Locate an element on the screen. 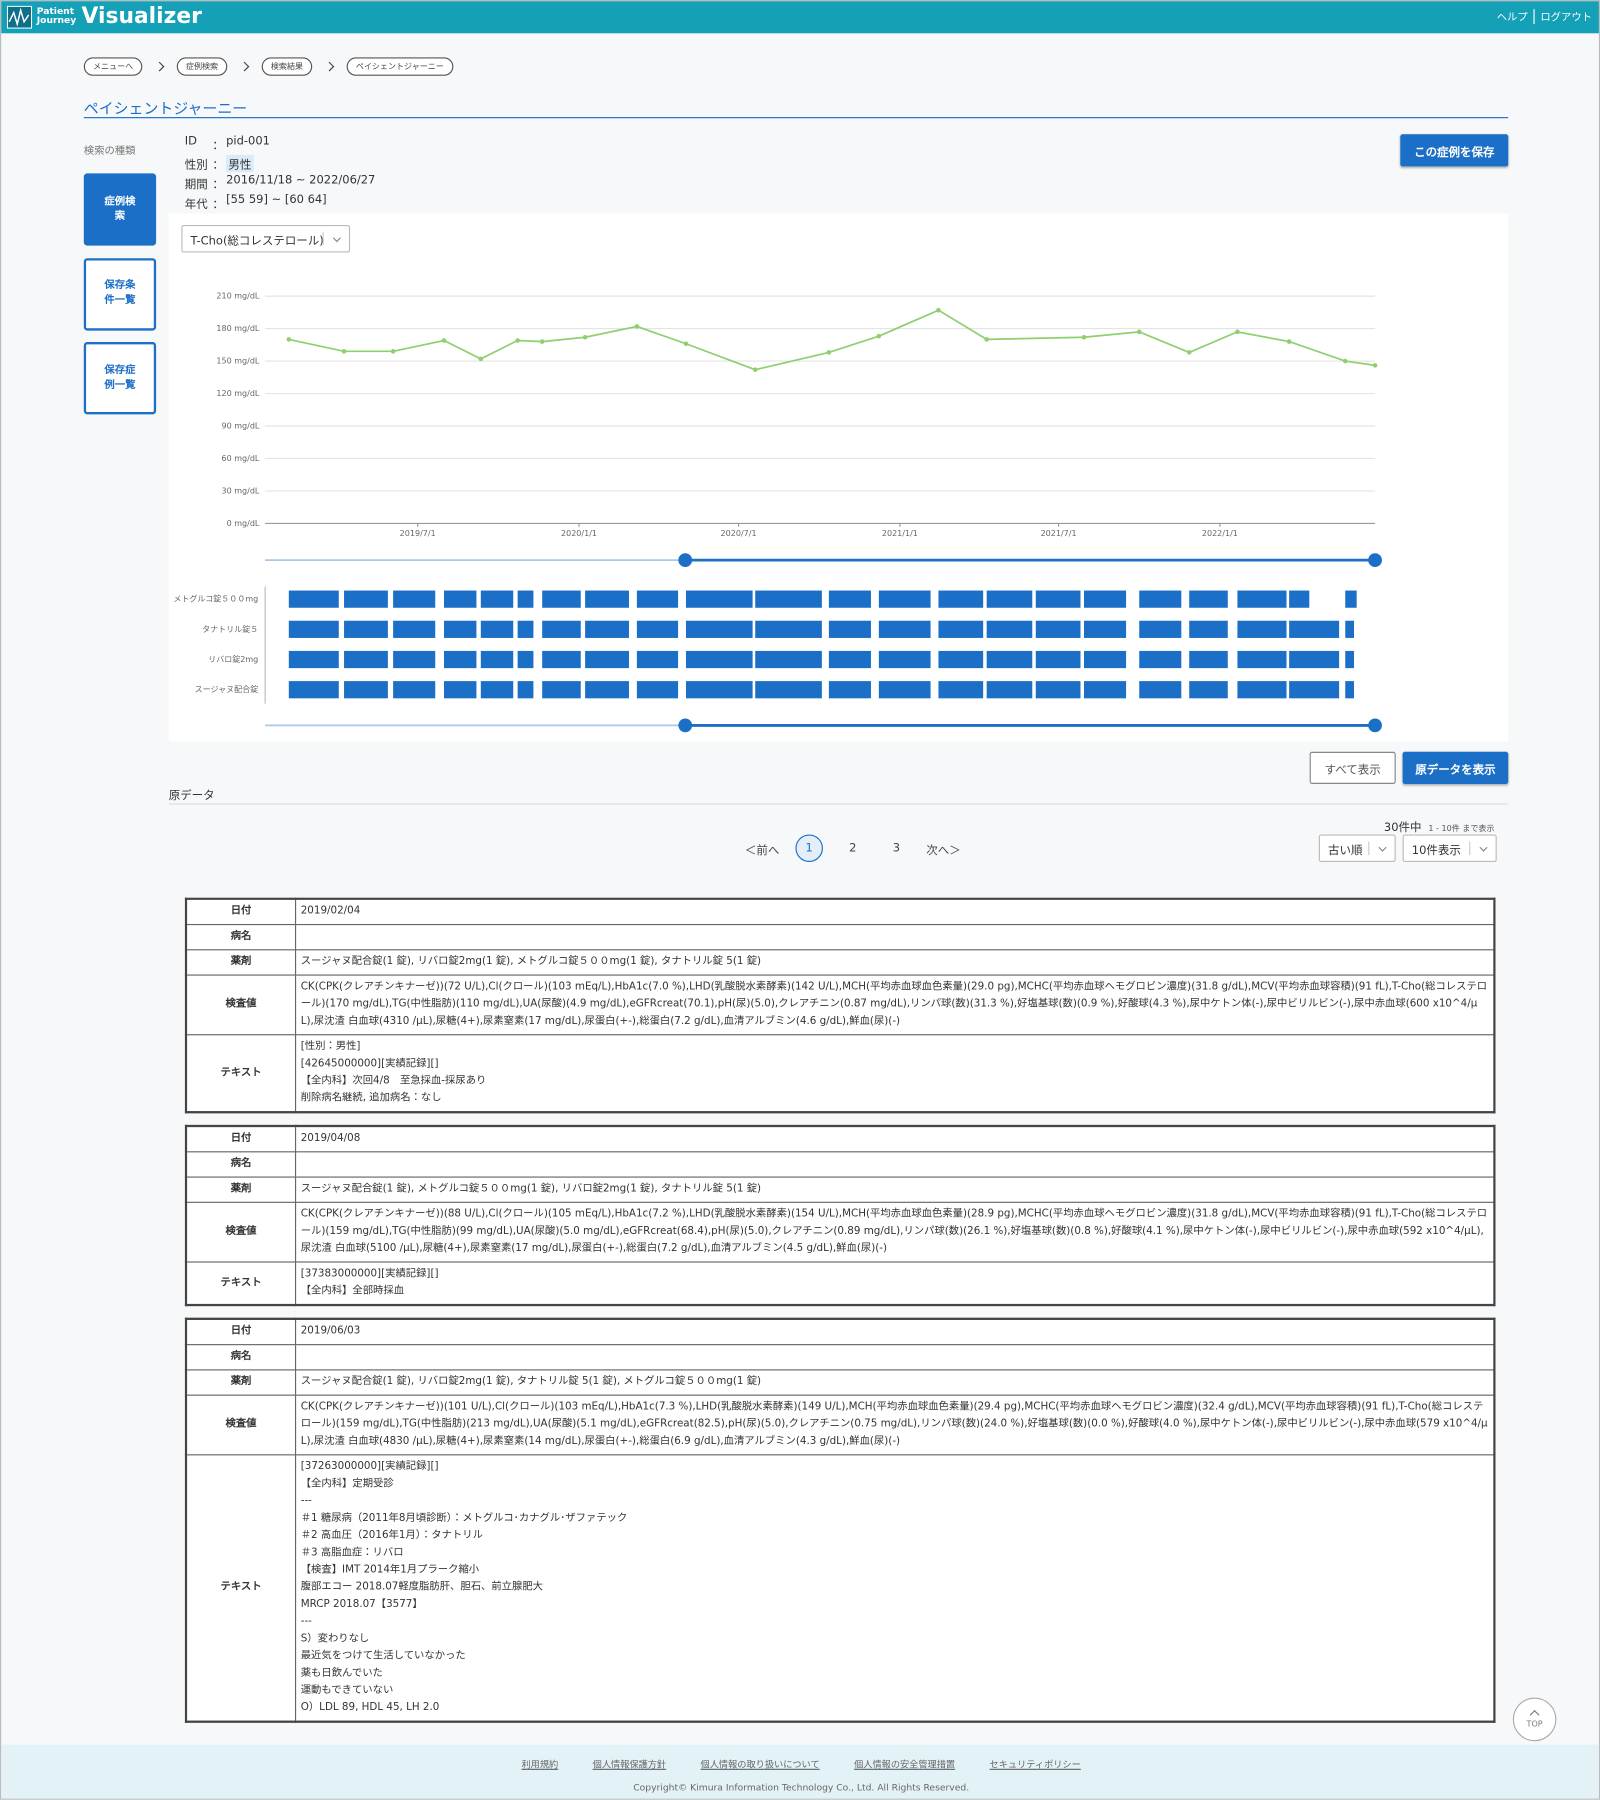  sidebar-button: 症例検索 is located at coordinates (120, 209).